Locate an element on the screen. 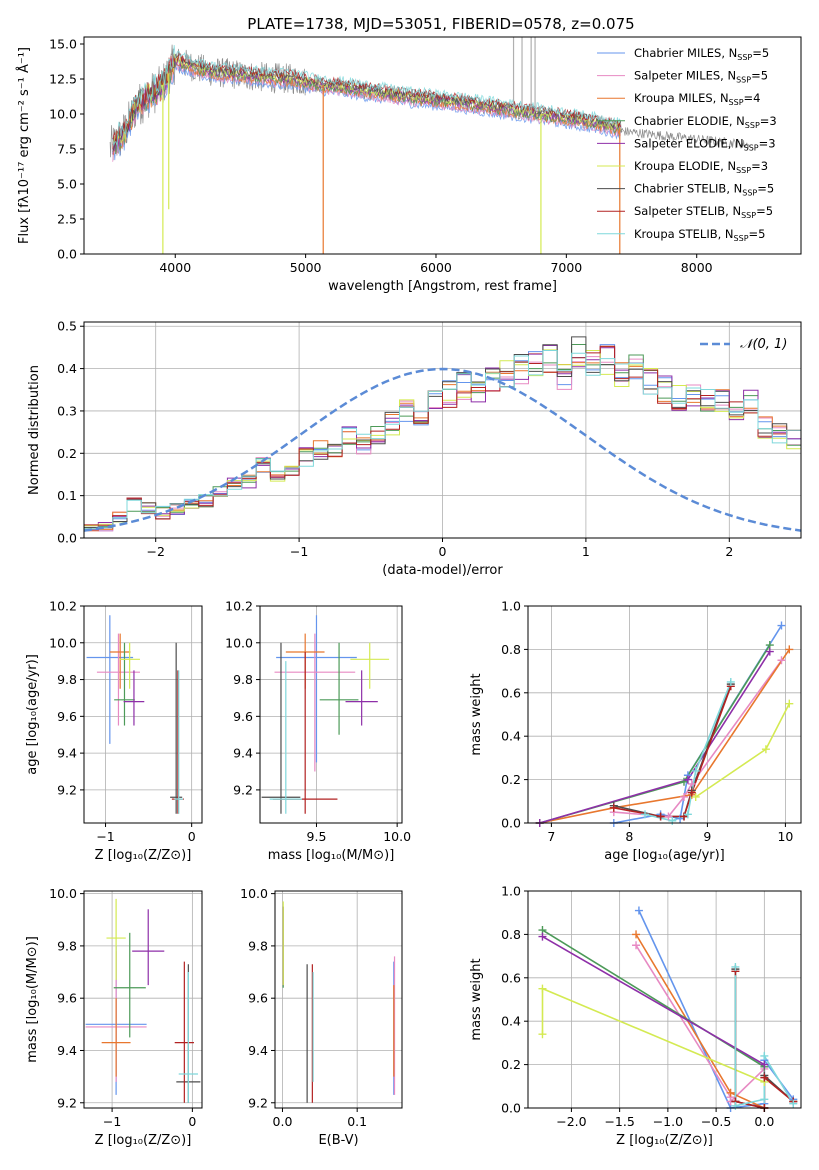 The width and height of the screenshot is (819, 1170). y-axis-label: Normed distribution is located at coordinates (34, 430).